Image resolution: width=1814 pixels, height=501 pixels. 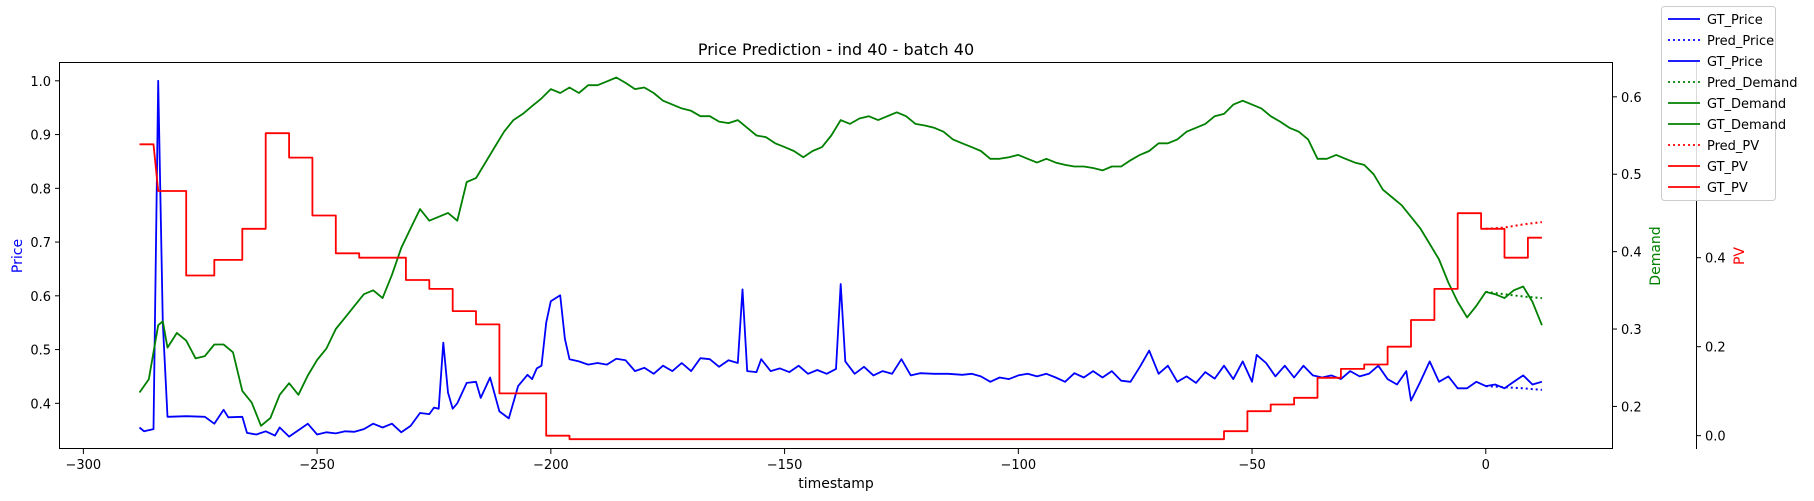 I want to click on x-axis-ticks: −300 −250 −200 −150 −100 −50 0, so click(x=778, y=461).